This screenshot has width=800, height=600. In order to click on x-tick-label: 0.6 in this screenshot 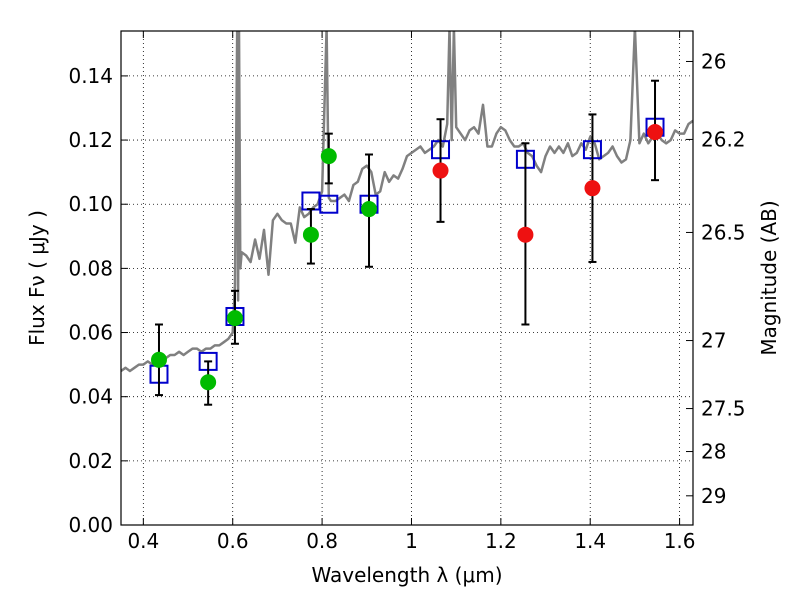, I will do `click(233, 541)`.